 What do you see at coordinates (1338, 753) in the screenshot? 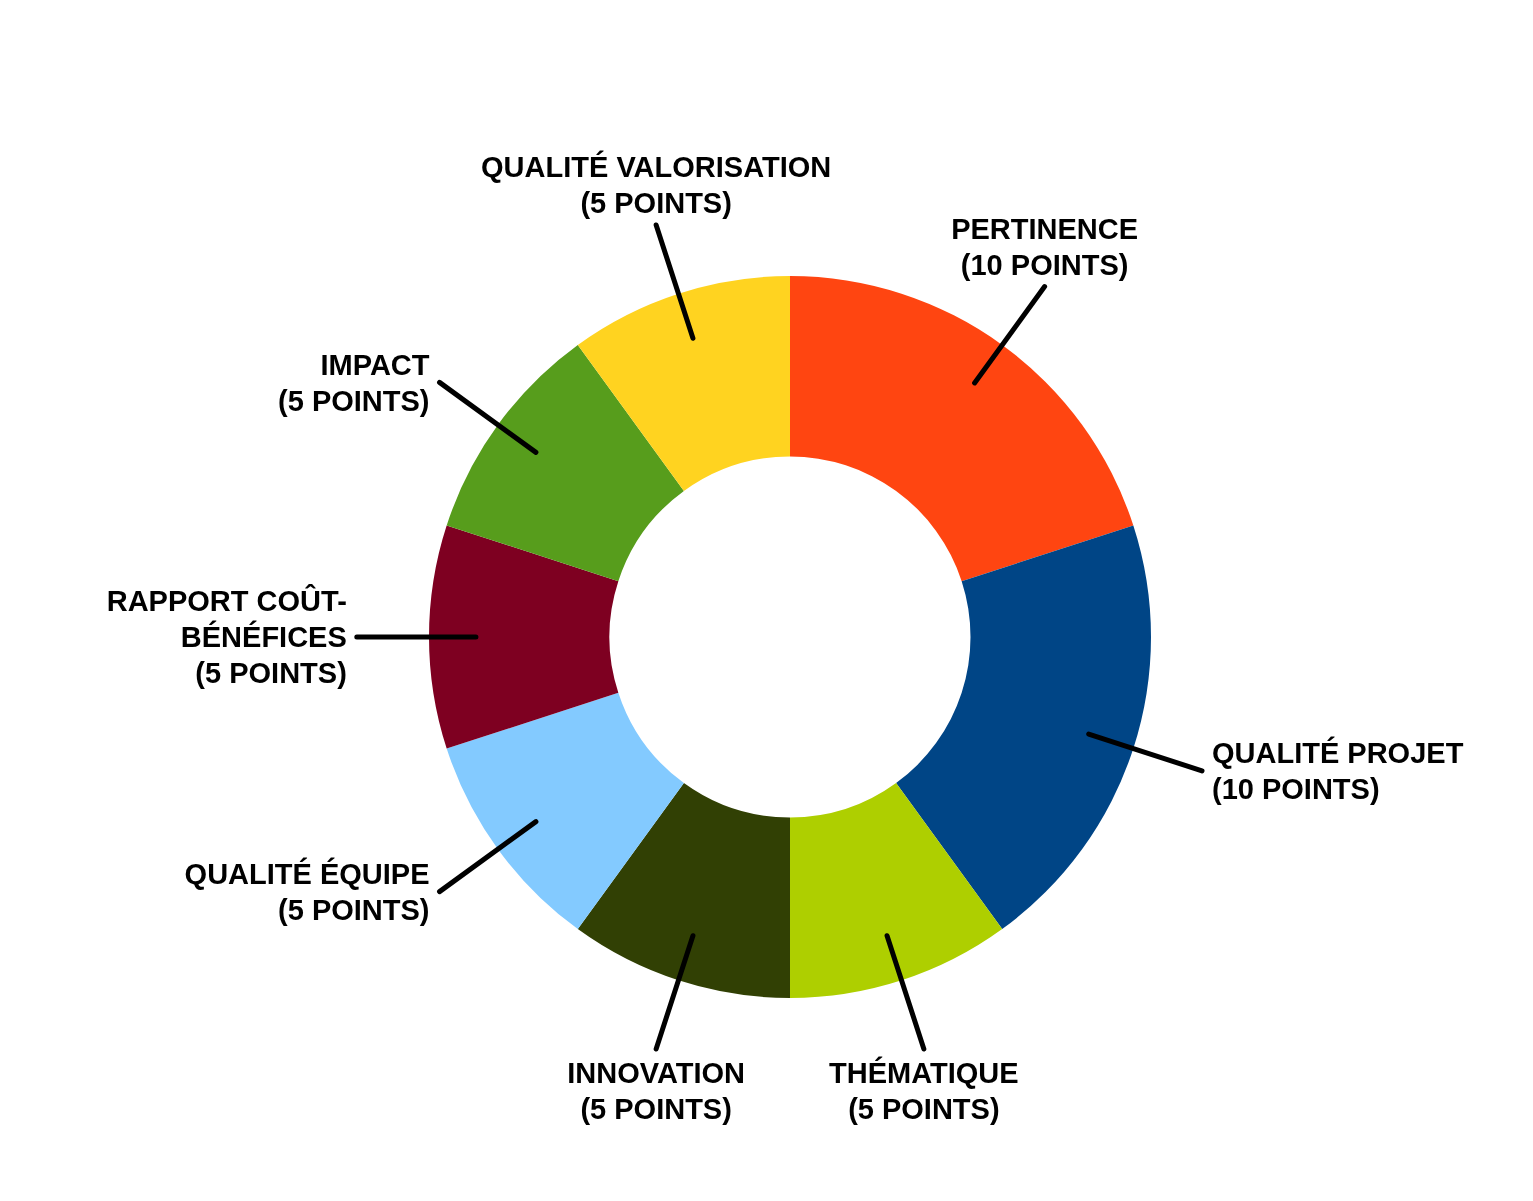
I see `slice-label: QUALITÉ PROJET` at bounding box center [1338, 753].